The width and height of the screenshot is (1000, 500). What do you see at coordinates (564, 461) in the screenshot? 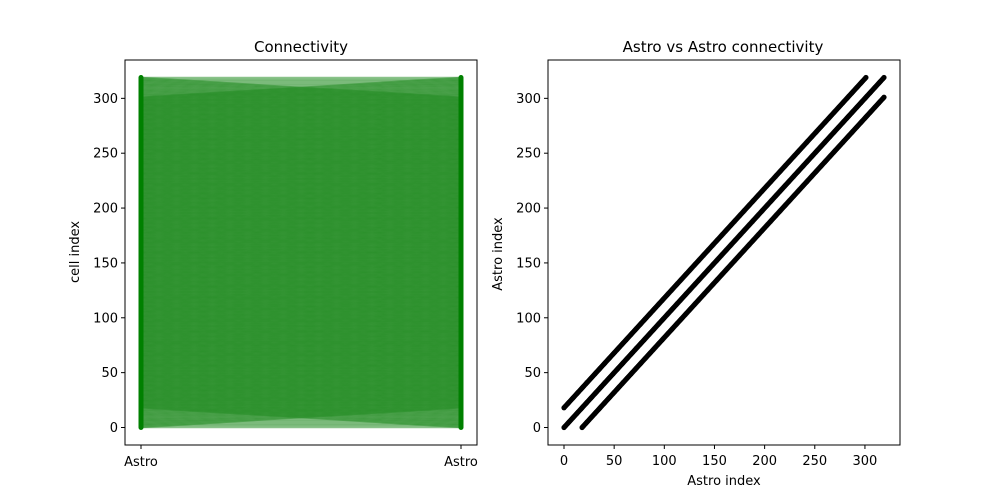
I see `astro-x-tick-label: 0` at bounding box center [564, 461].